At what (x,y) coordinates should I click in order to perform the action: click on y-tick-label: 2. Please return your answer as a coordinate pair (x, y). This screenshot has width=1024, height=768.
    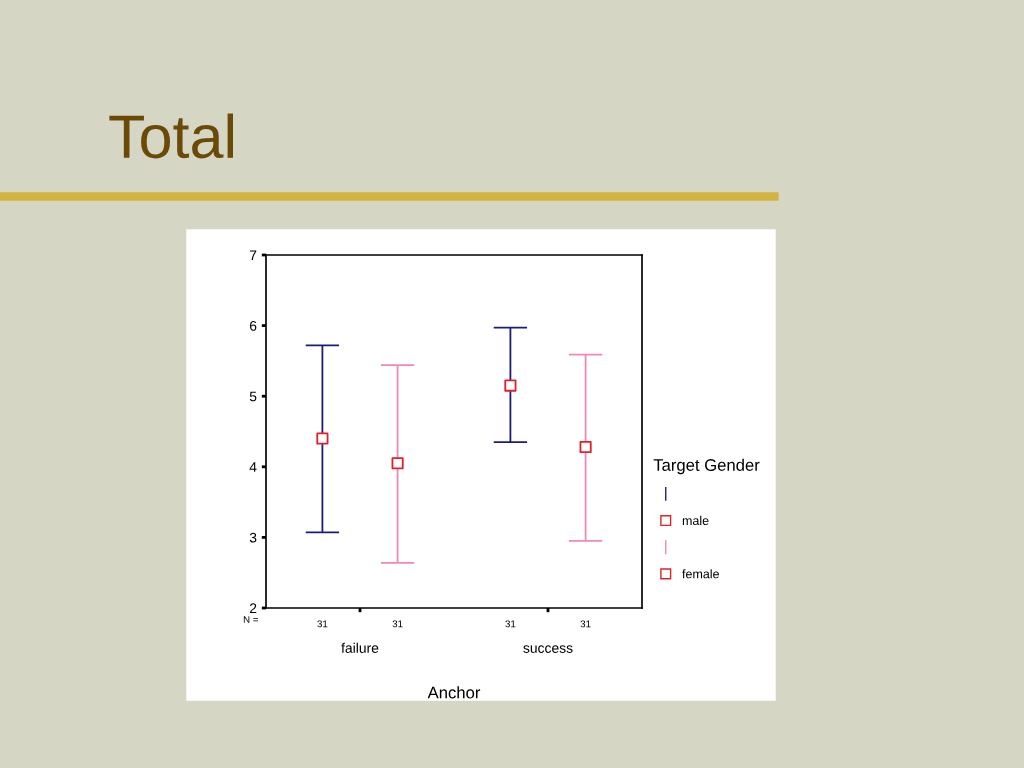
    Looking at the image, I should click on (253, 608).